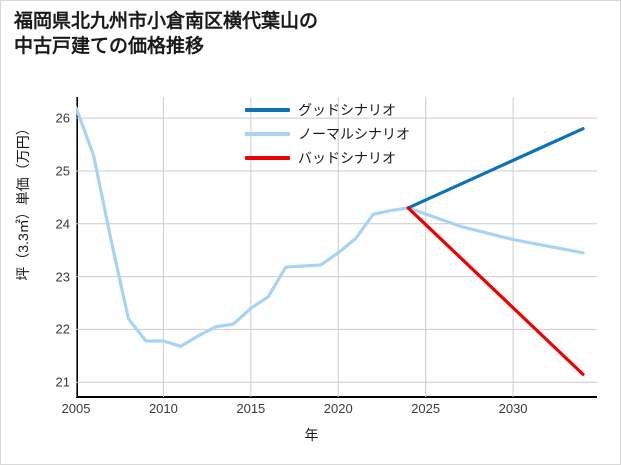  Describe the element at coordinates (311, 435) in the screenshot. I see `x-axis-label: 年` at that location.